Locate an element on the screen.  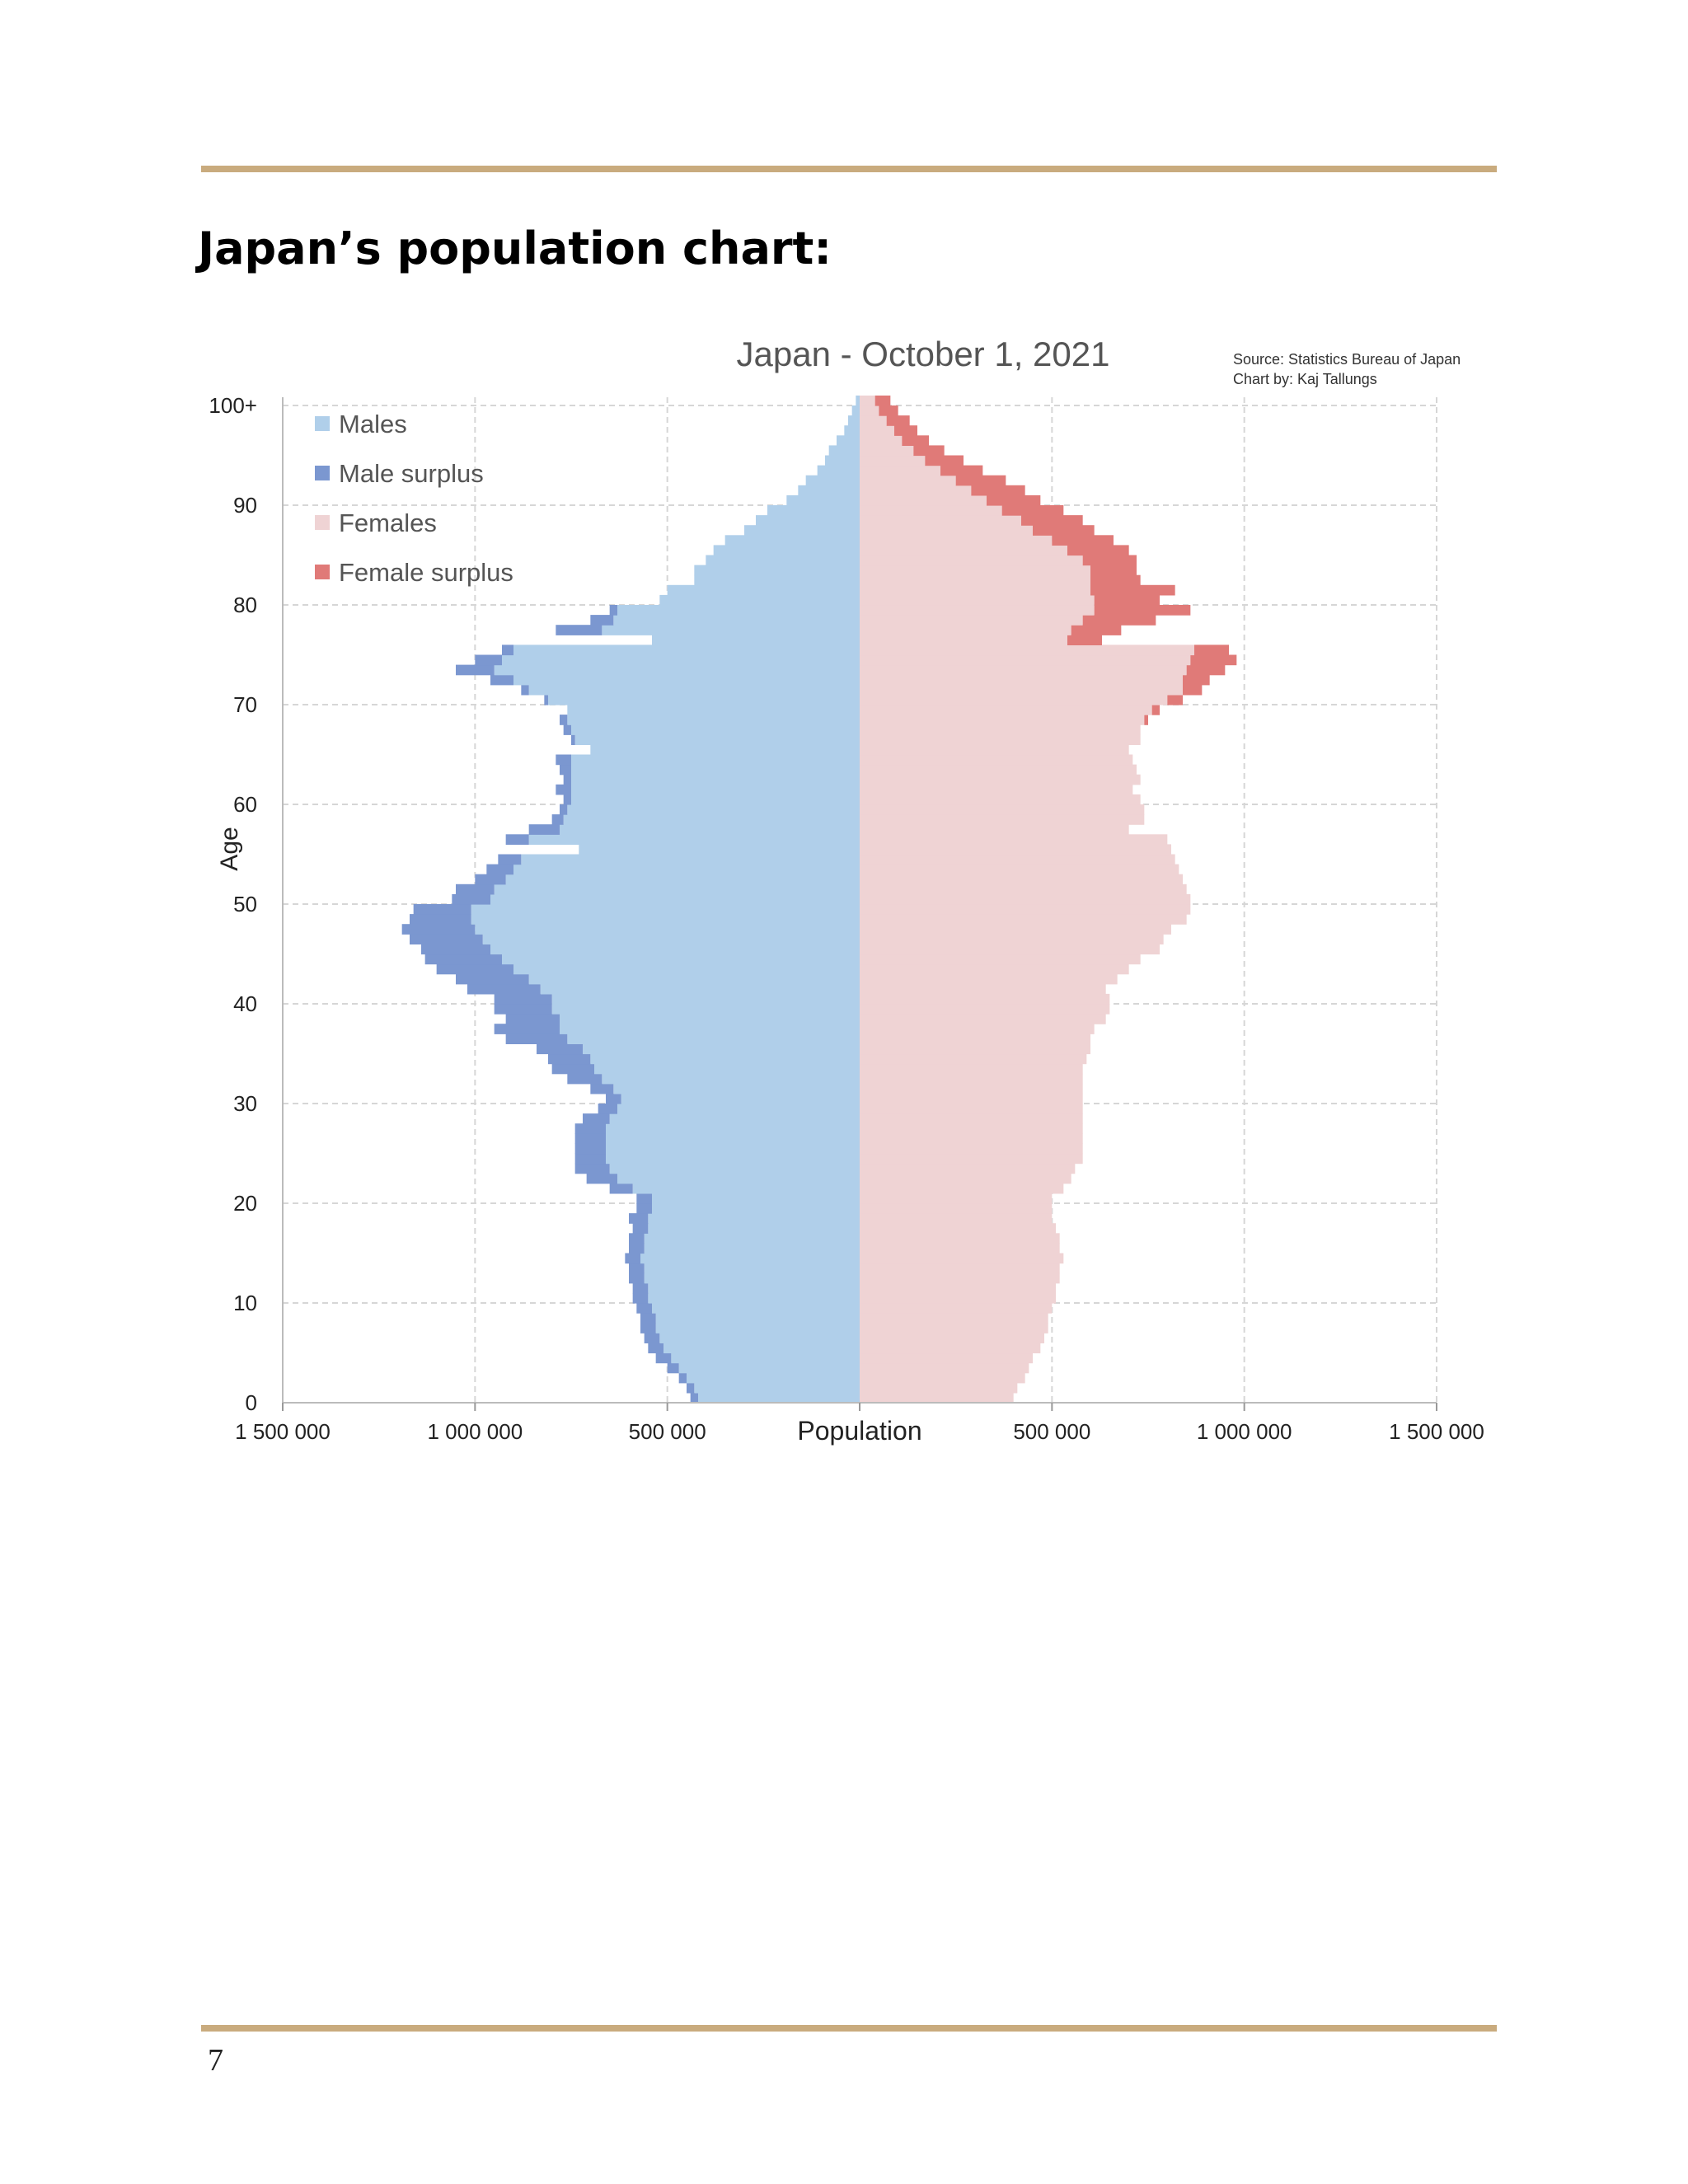
x-tick-label: 1 500 000 is located at coordinates (283, 1431).